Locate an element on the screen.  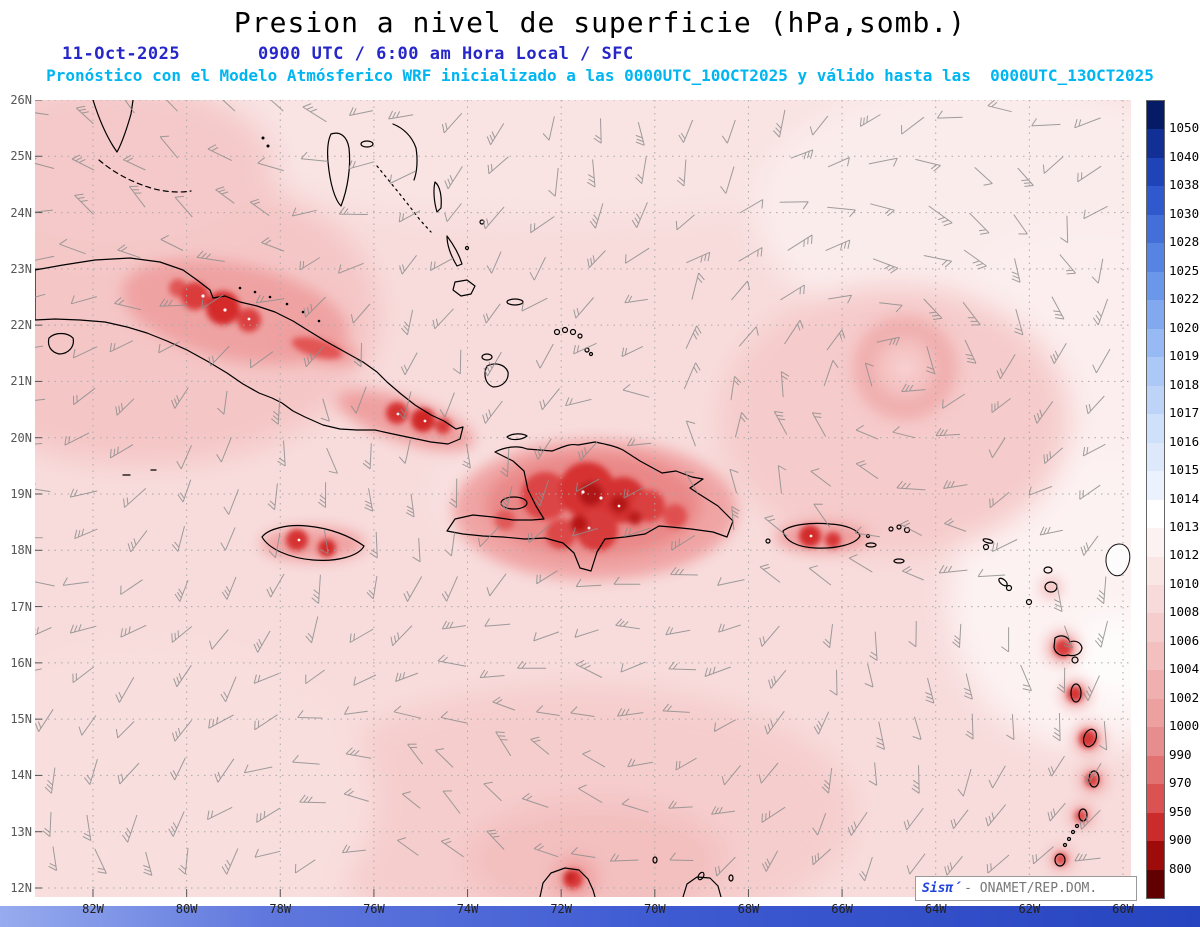
colorbar-label-1038: 1038 is located at coordinates (1184, 185).